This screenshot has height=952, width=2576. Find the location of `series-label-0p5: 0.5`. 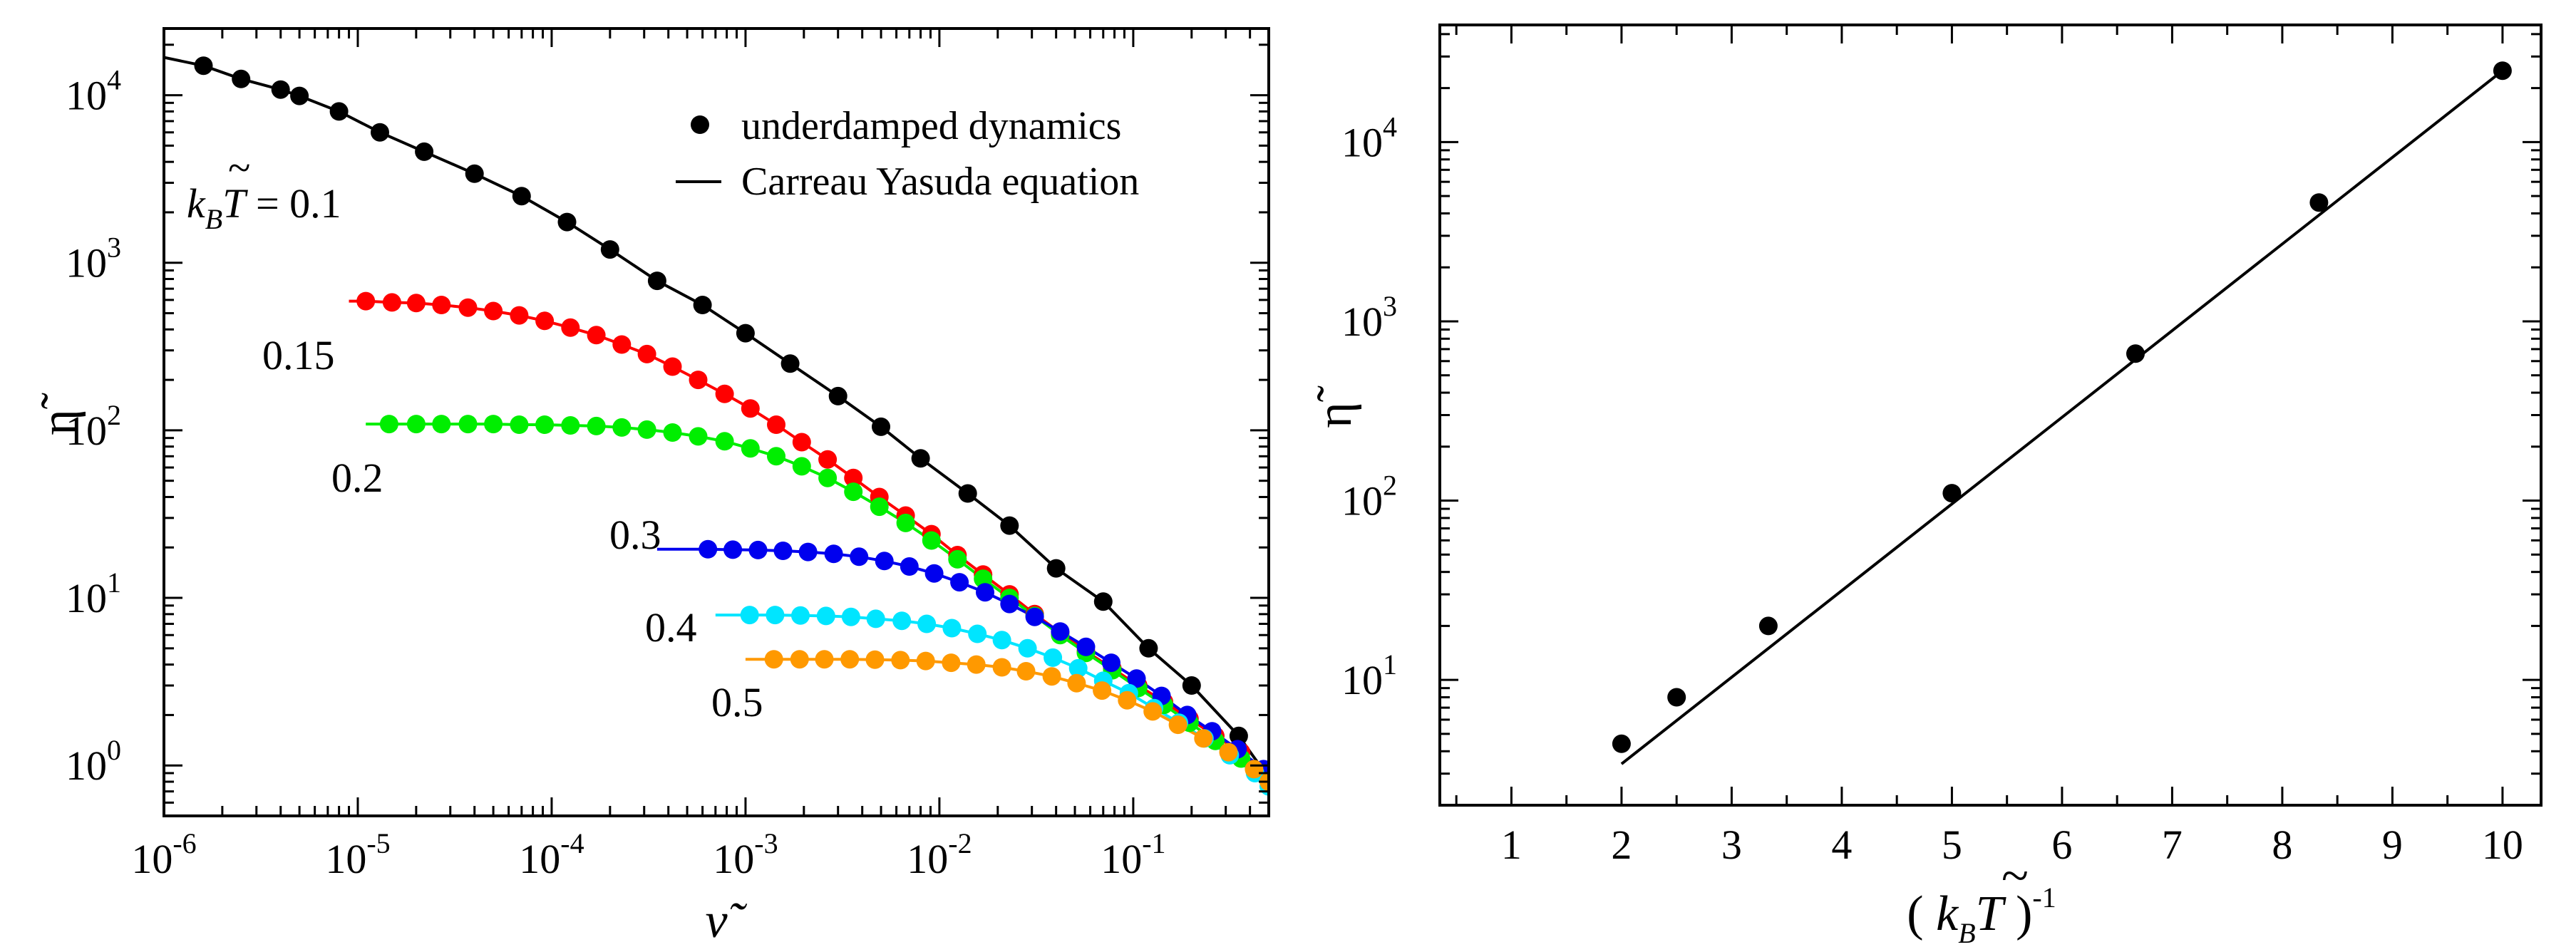

series-label-0p5: 0.5 is located at coordinates (737, 702).